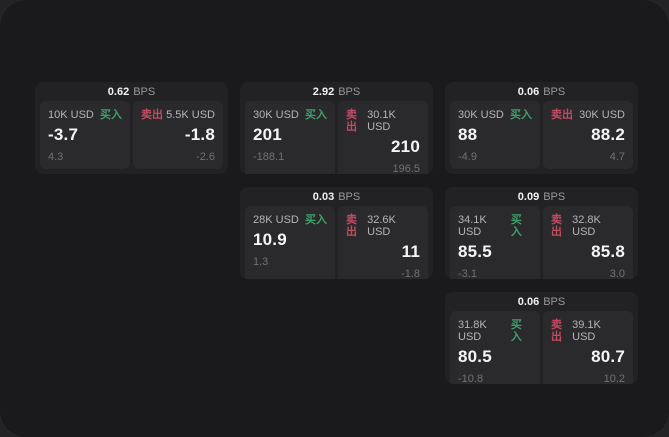  What do you see at coordinates (406, 168) in the screenshot?
I see `sell-sub-value: 196.5` at bounding box center [406, 168].